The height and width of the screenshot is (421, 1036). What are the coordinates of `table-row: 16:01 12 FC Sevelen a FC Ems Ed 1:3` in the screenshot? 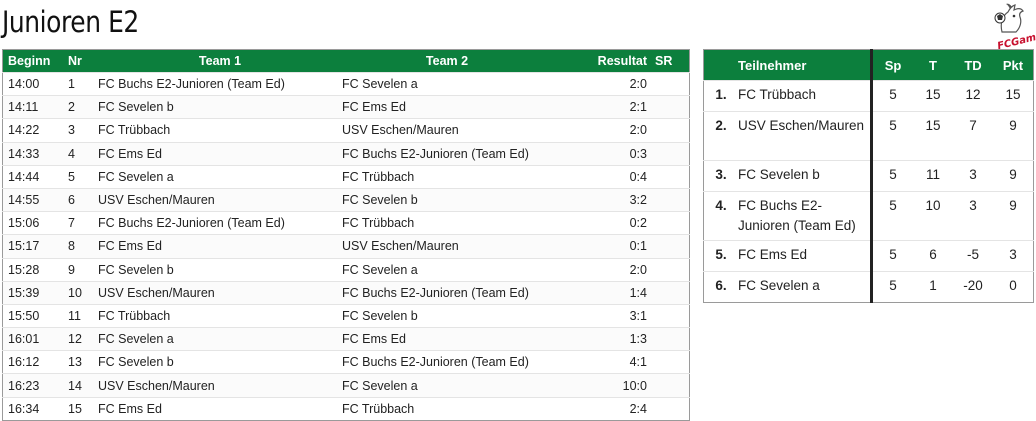 It's located at (346, 339).